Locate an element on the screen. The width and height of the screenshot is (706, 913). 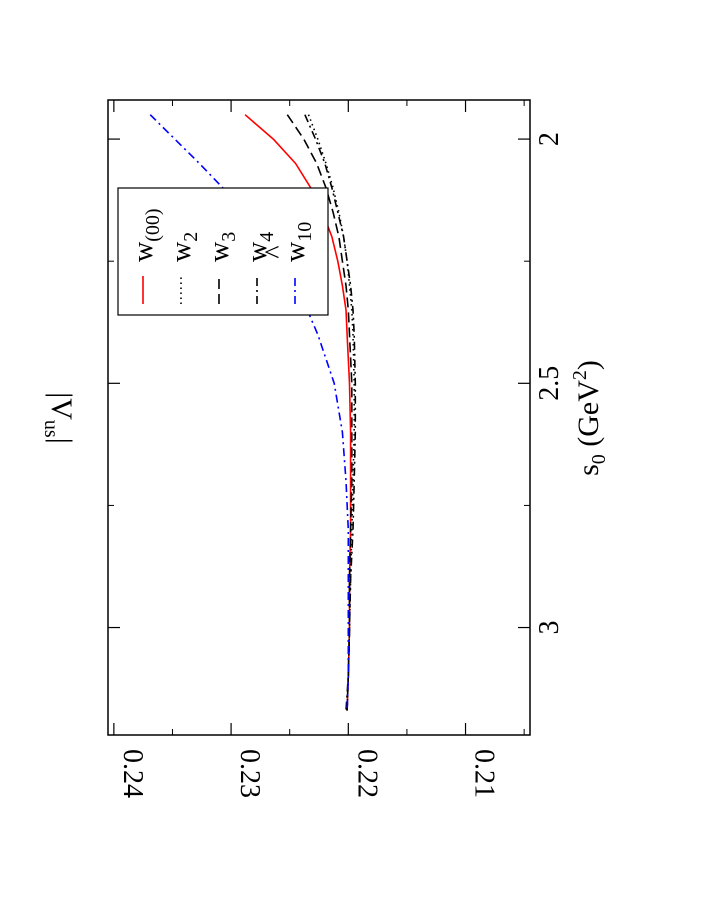
legend-w10-label-sub: 10 is located at coordinates (305, 232).